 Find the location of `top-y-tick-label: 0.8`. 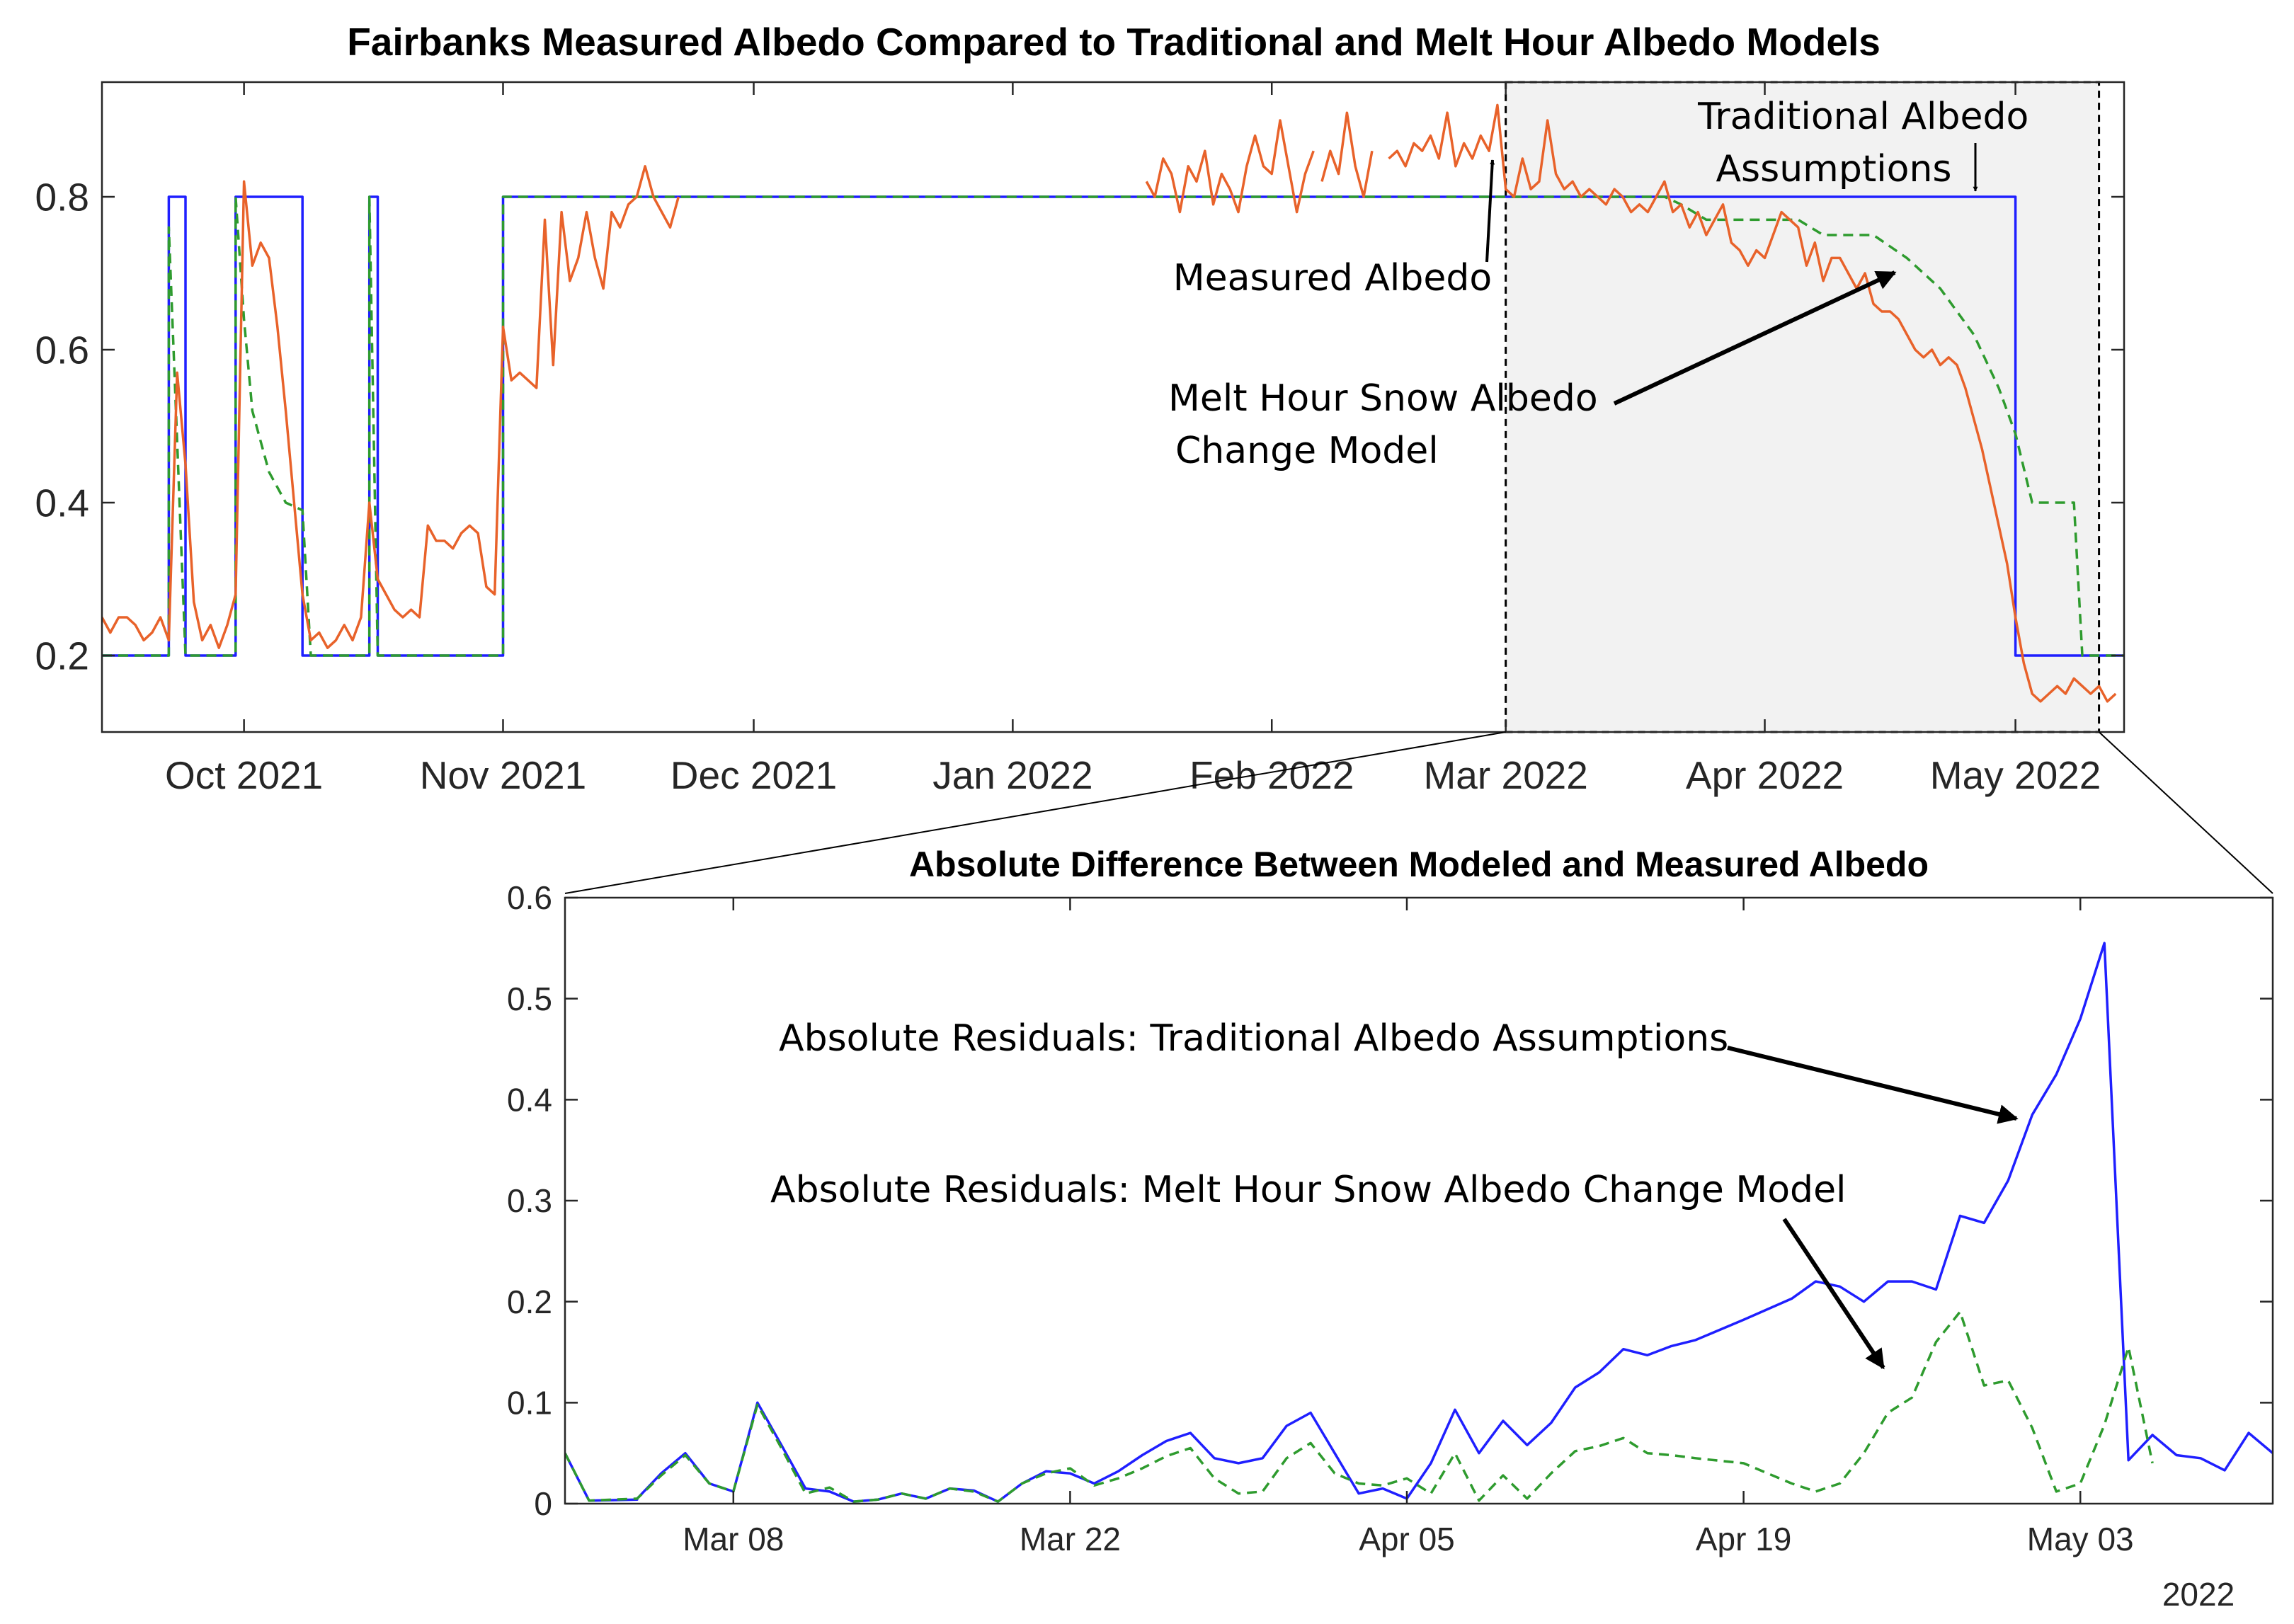

top-y-tick-label: 0.8 is located at coordinates (62, 197).